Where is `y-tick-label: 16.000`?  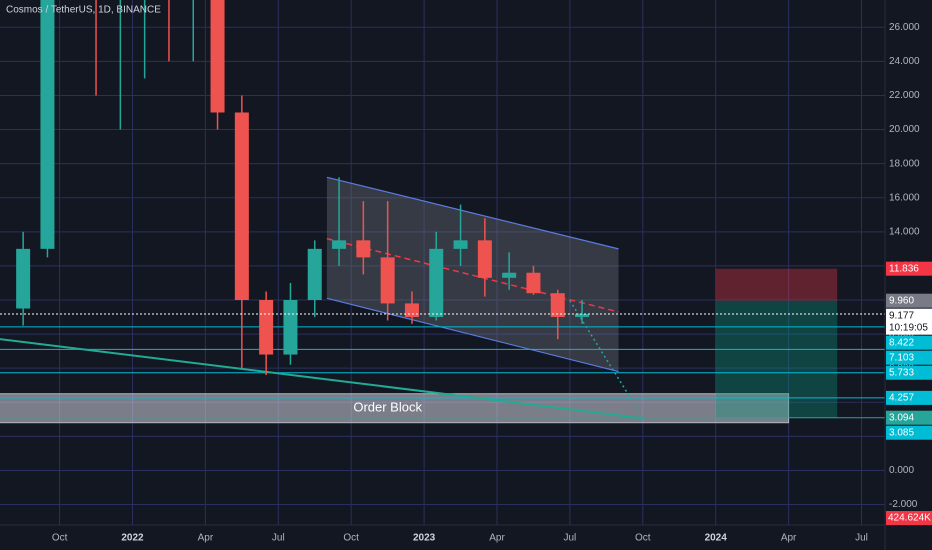
y-tick-label: 16.000 is located at coordinates (904, 197).